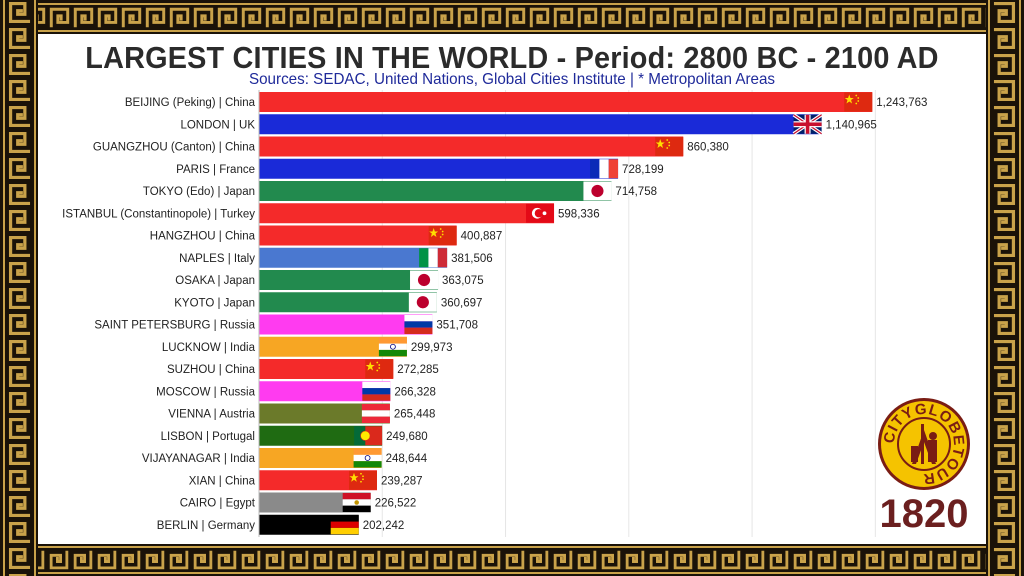 This screenshot has width=1024, height=576. What do you see at coordinates (281, 524) in the screenshot?
I see `bar-row: BERLIN | Germany 202,242` at bounding box center [281, 524].